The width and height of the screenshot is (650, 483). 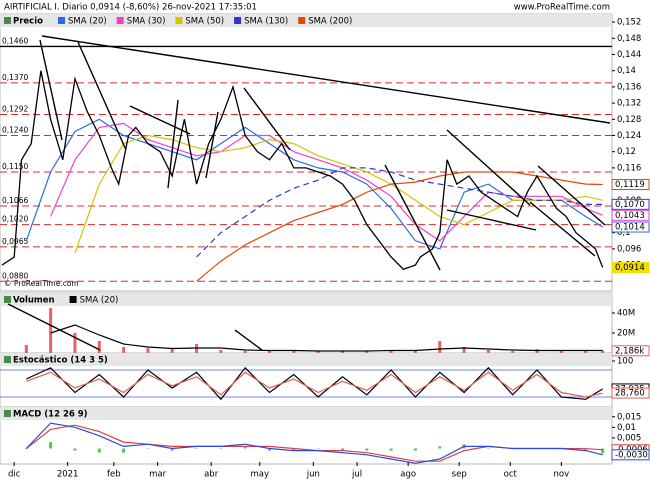 I want to click on x-tick-label: abr, so click(x=211, y=475).